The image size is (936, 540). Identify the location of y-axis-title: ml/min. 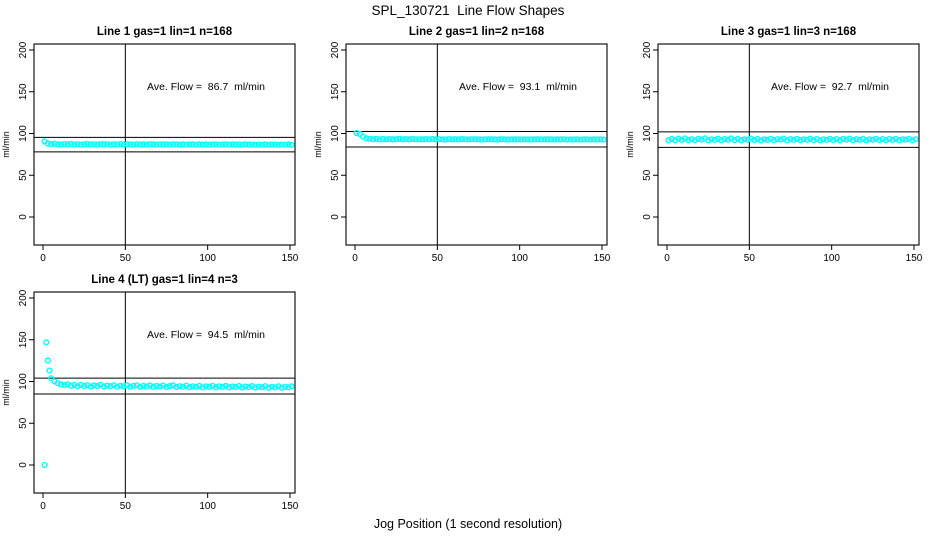
(6, 392).